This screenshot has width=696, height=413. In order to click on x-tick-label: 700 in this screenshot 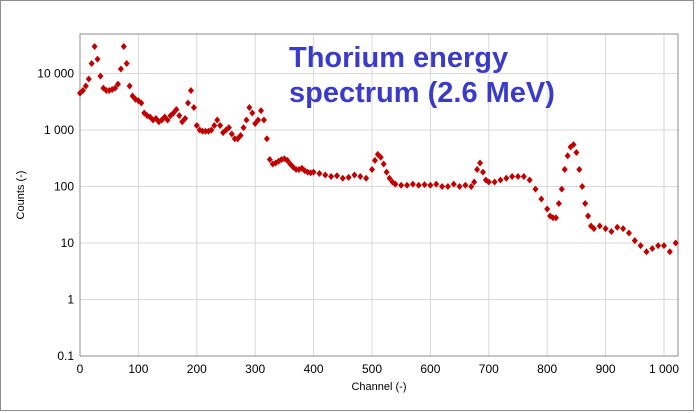, I will do `click(489, 369)`.